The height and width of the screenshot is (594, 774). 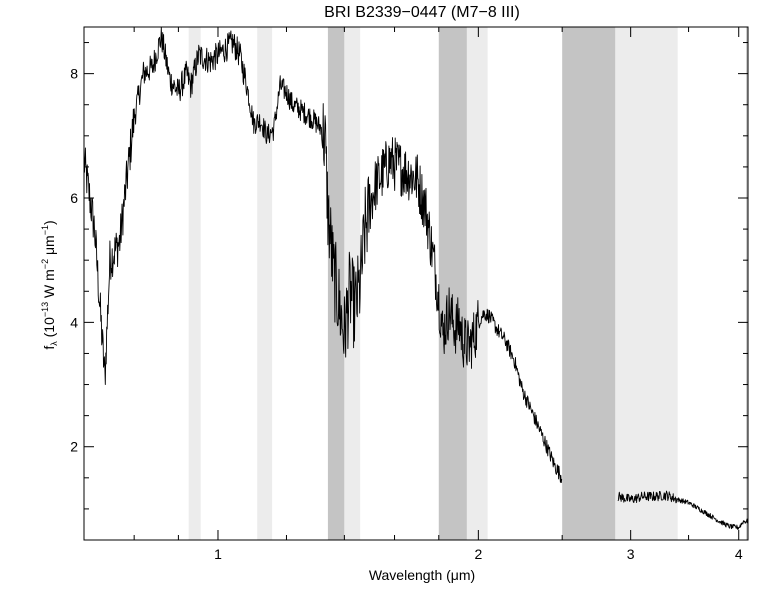 What do you see at coordinates (631, 554) in the screenshot?
I see `x-tick-label-3: 3` at bounding box center [631, 554].